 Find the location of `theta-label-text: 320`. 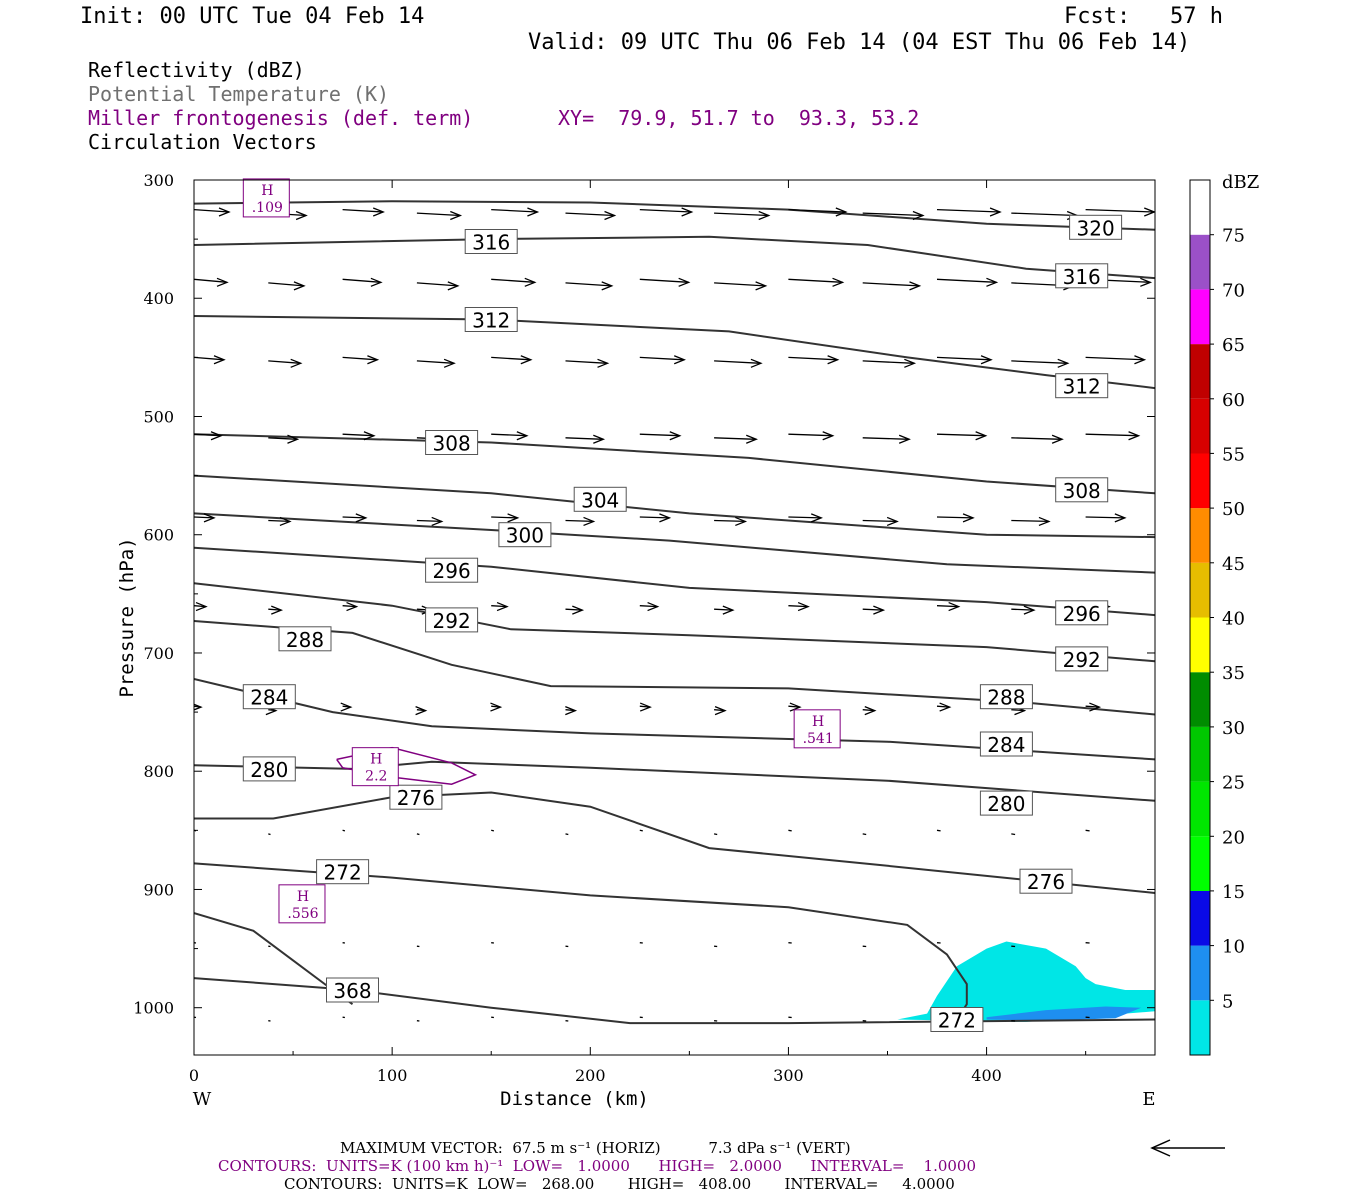

theta-label-text: 320 is located at coordinates (1096, 228).